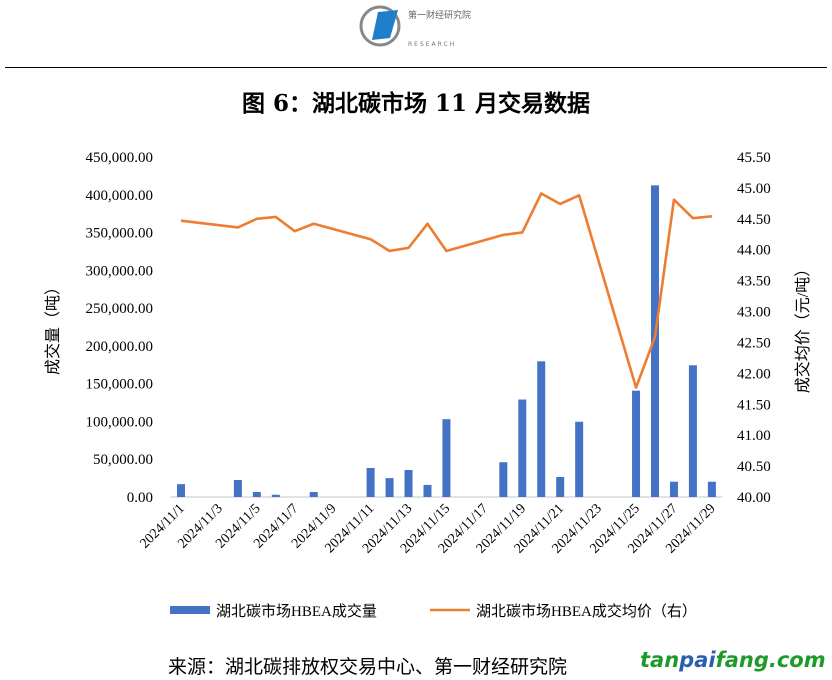 This screenshot has height=680, width=832. What do you see at coordinates (120, 158) in the screenshot?
I see `y-tick-label: 450,000.00` at bounding box center [120, 158].